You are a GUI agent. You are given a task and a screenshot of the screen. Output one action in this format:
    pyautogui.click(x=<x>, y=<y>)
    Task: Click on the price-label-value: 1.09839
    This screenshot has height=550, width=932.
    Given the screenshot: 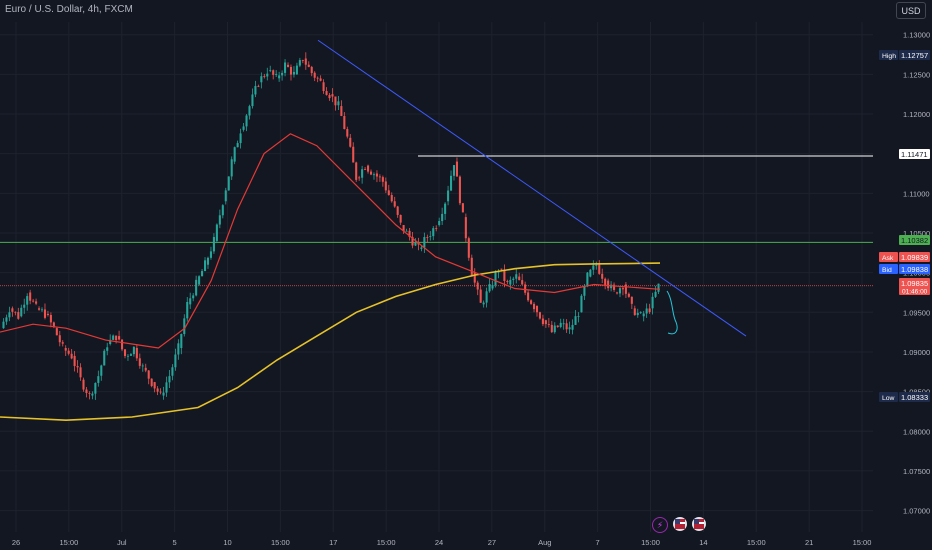 What is the action you would take?
    pyautogui.click(x=914, y=257)
    